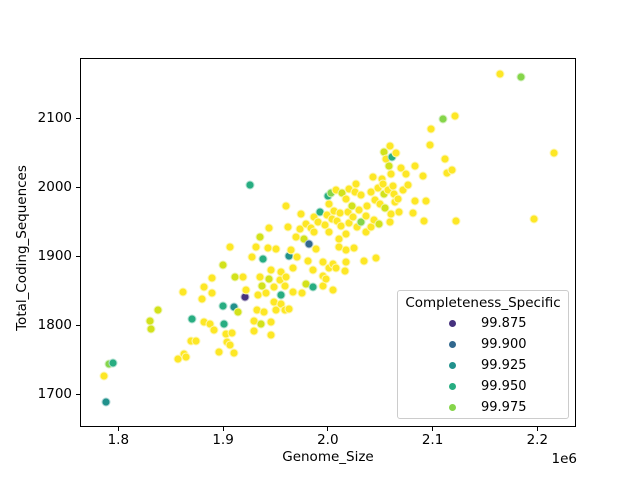 The width and height of the screenshot is (640, 480). I want to click on legend-entry-label: 99.950, so click(504, 386).